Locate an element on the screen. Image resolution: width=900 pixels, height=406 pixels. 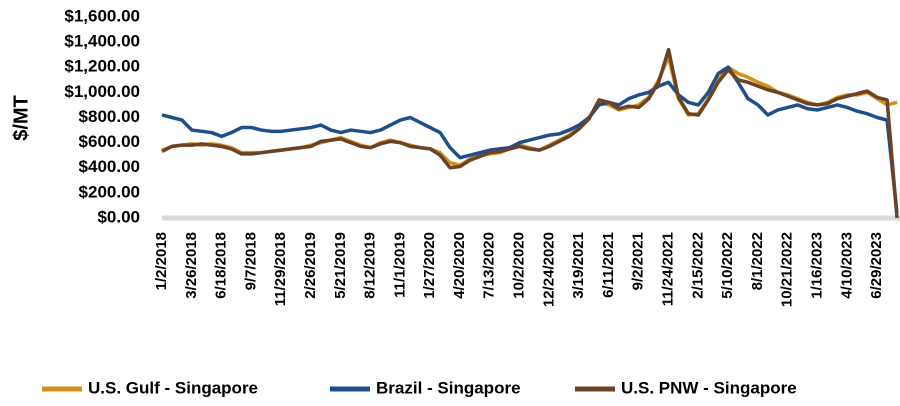
y-tick-label: $1,600.00 is located at coordinates (102, 15).